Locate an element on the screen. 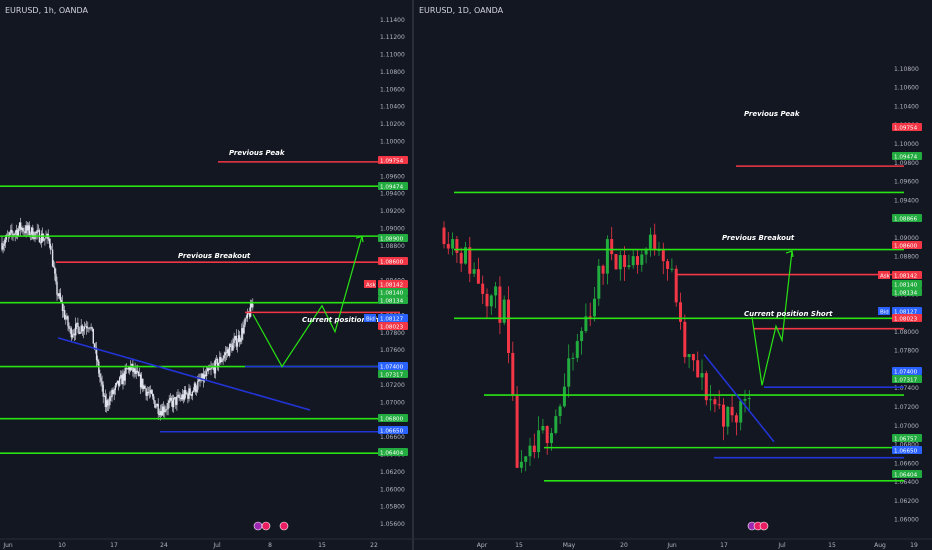 The height and width of the screenshot is (550, 932). x-tick-label: 8 is located at coordinates (270, 545).